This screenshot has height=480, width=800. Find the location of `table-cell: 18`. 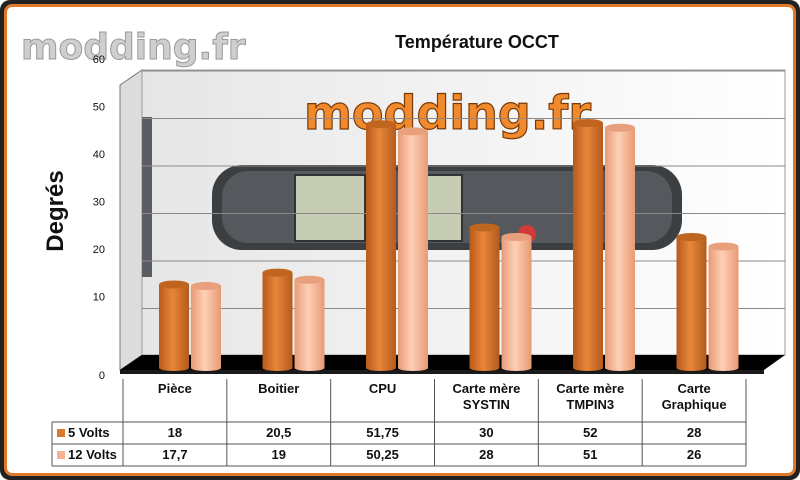

table-cell: 18 is located at coordinates (175, 432).